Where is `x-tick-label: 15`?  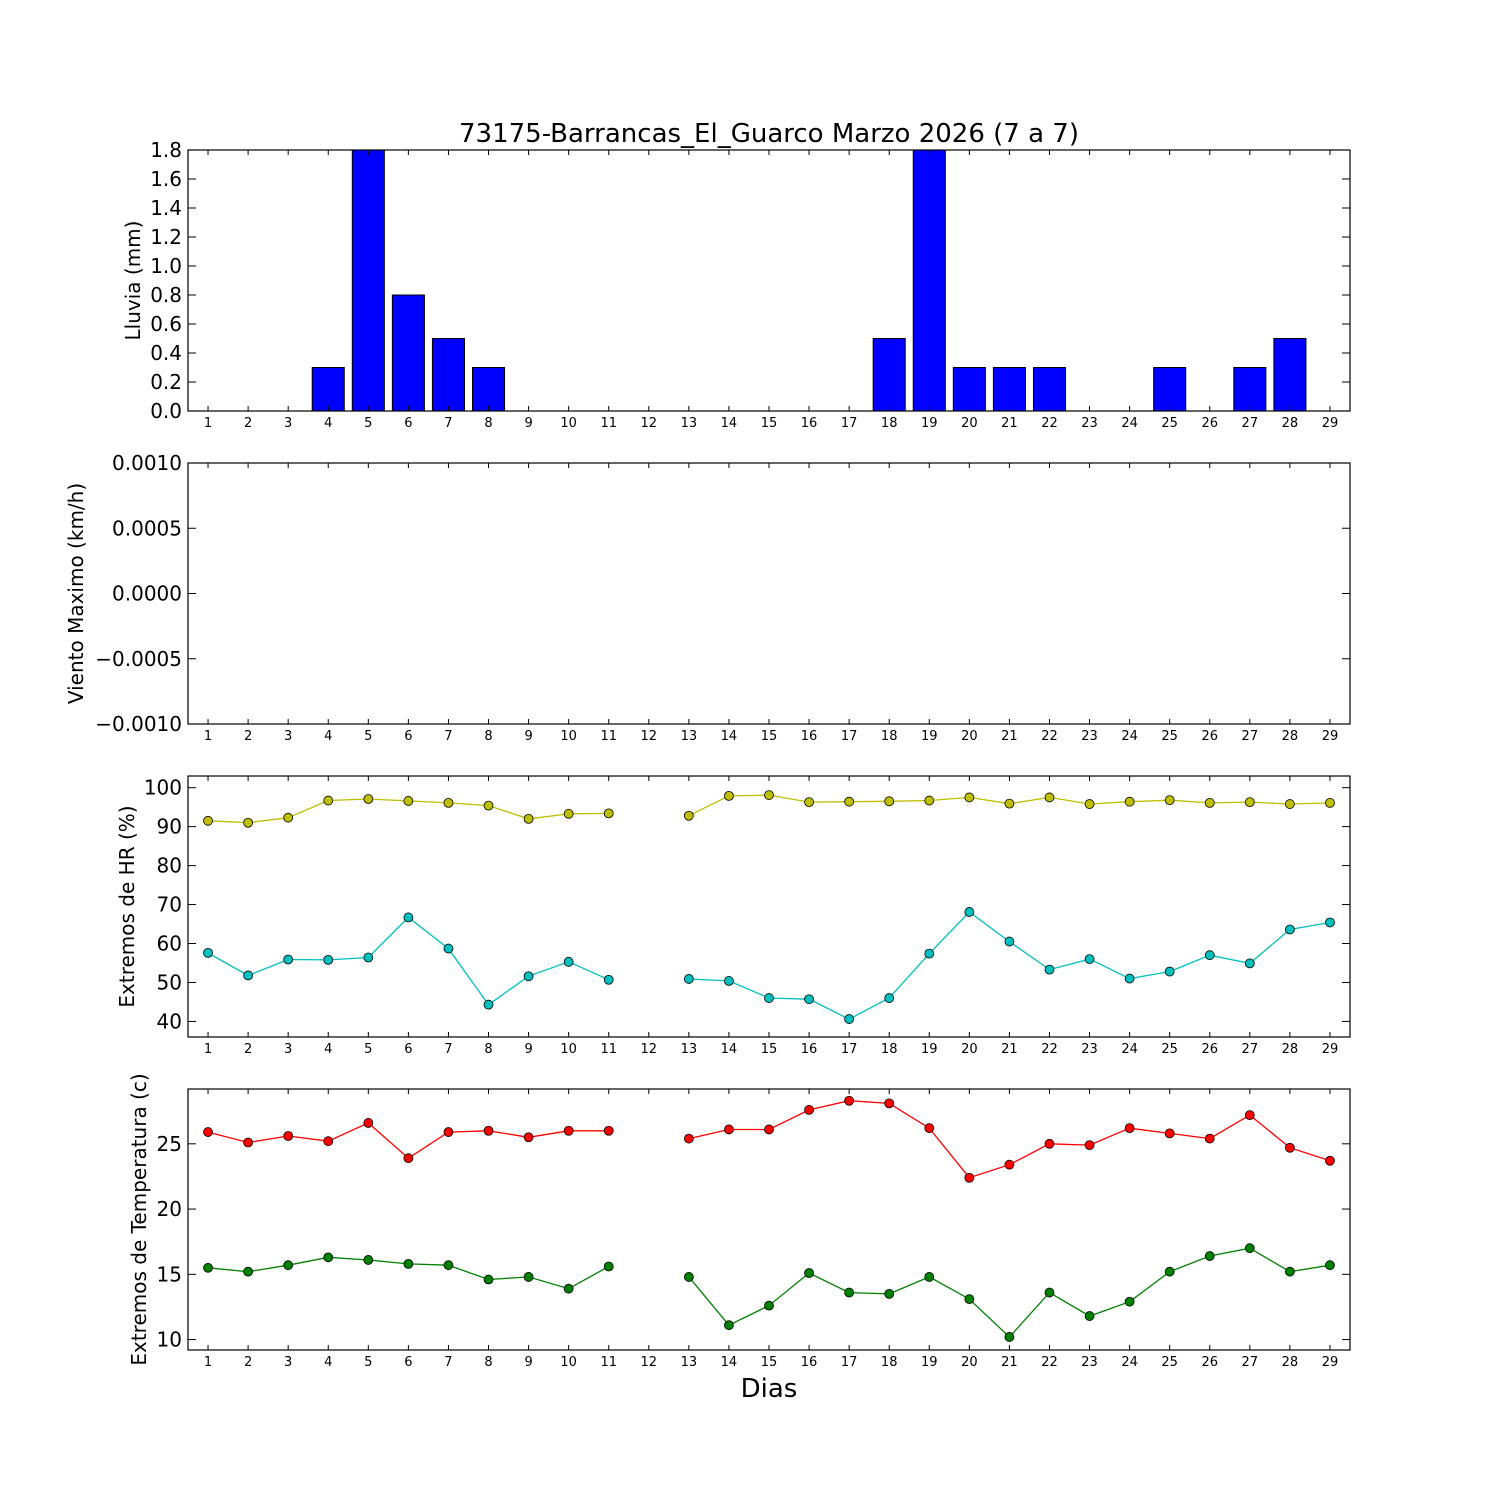
x-tick-label: 15 is located at coordinates (769, 423).